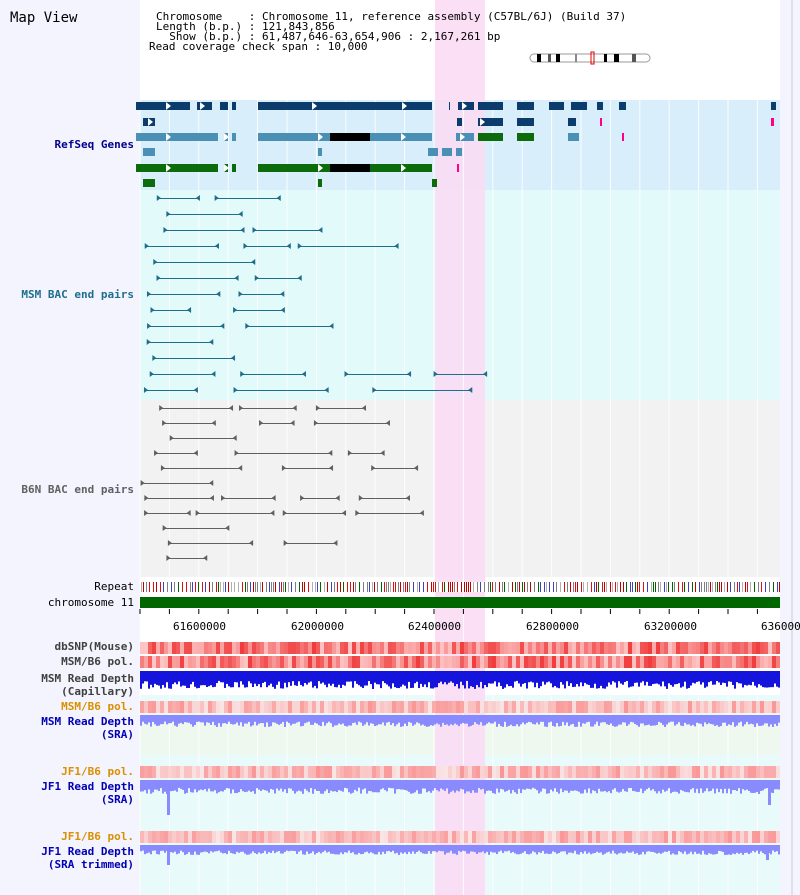 This screenshot has width=800, height=895. Describe the element at coordinates (44, 18) in the screenshot. I see `page-title: Map View` at that location.